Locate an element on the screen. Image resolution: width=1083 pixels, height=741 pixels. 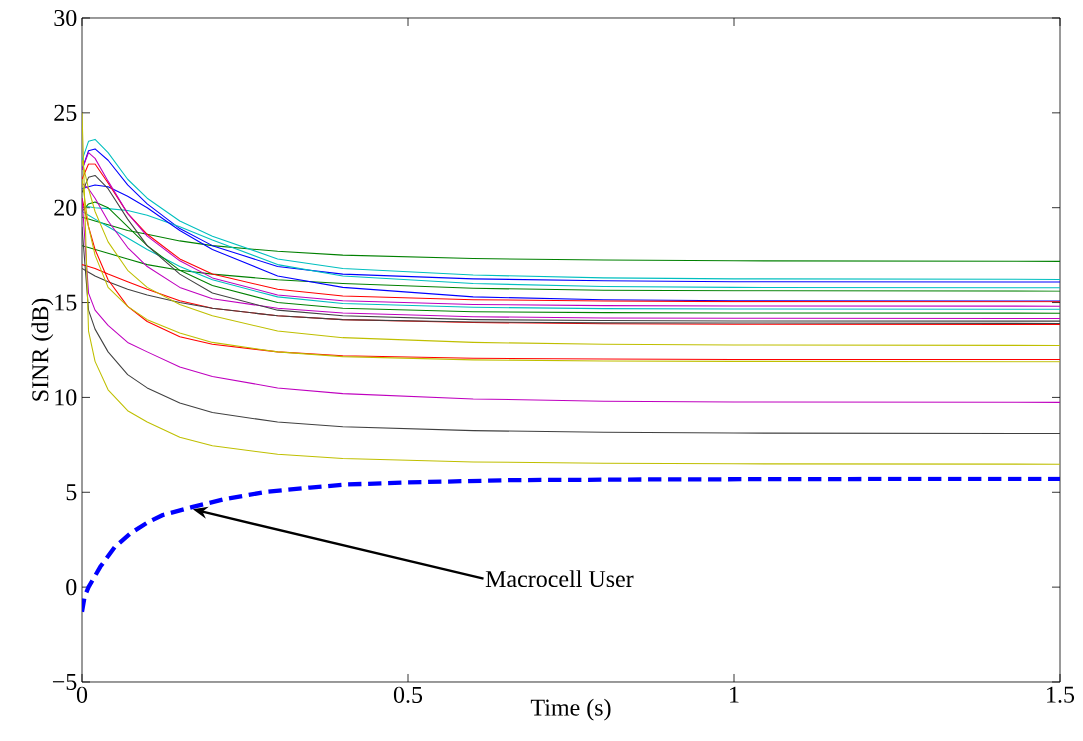
y-tick-label: 20 is located at coordinates (65, 207).